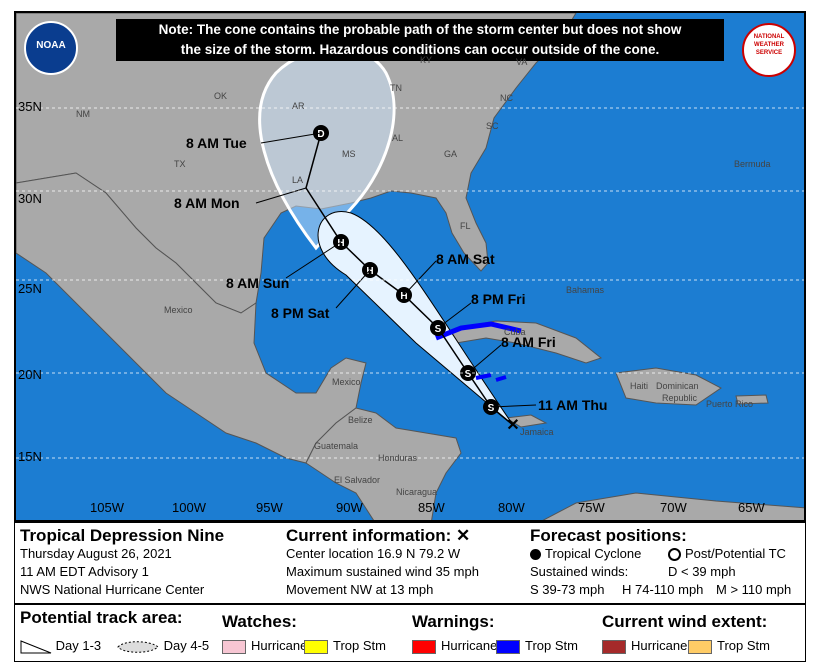 This screenshot has height=670, width=817. What do you see at coordinates (585, 290) in the screenshot?
I see `geo-label-bahamas: Bahamas` at bounding box center [585, 290].